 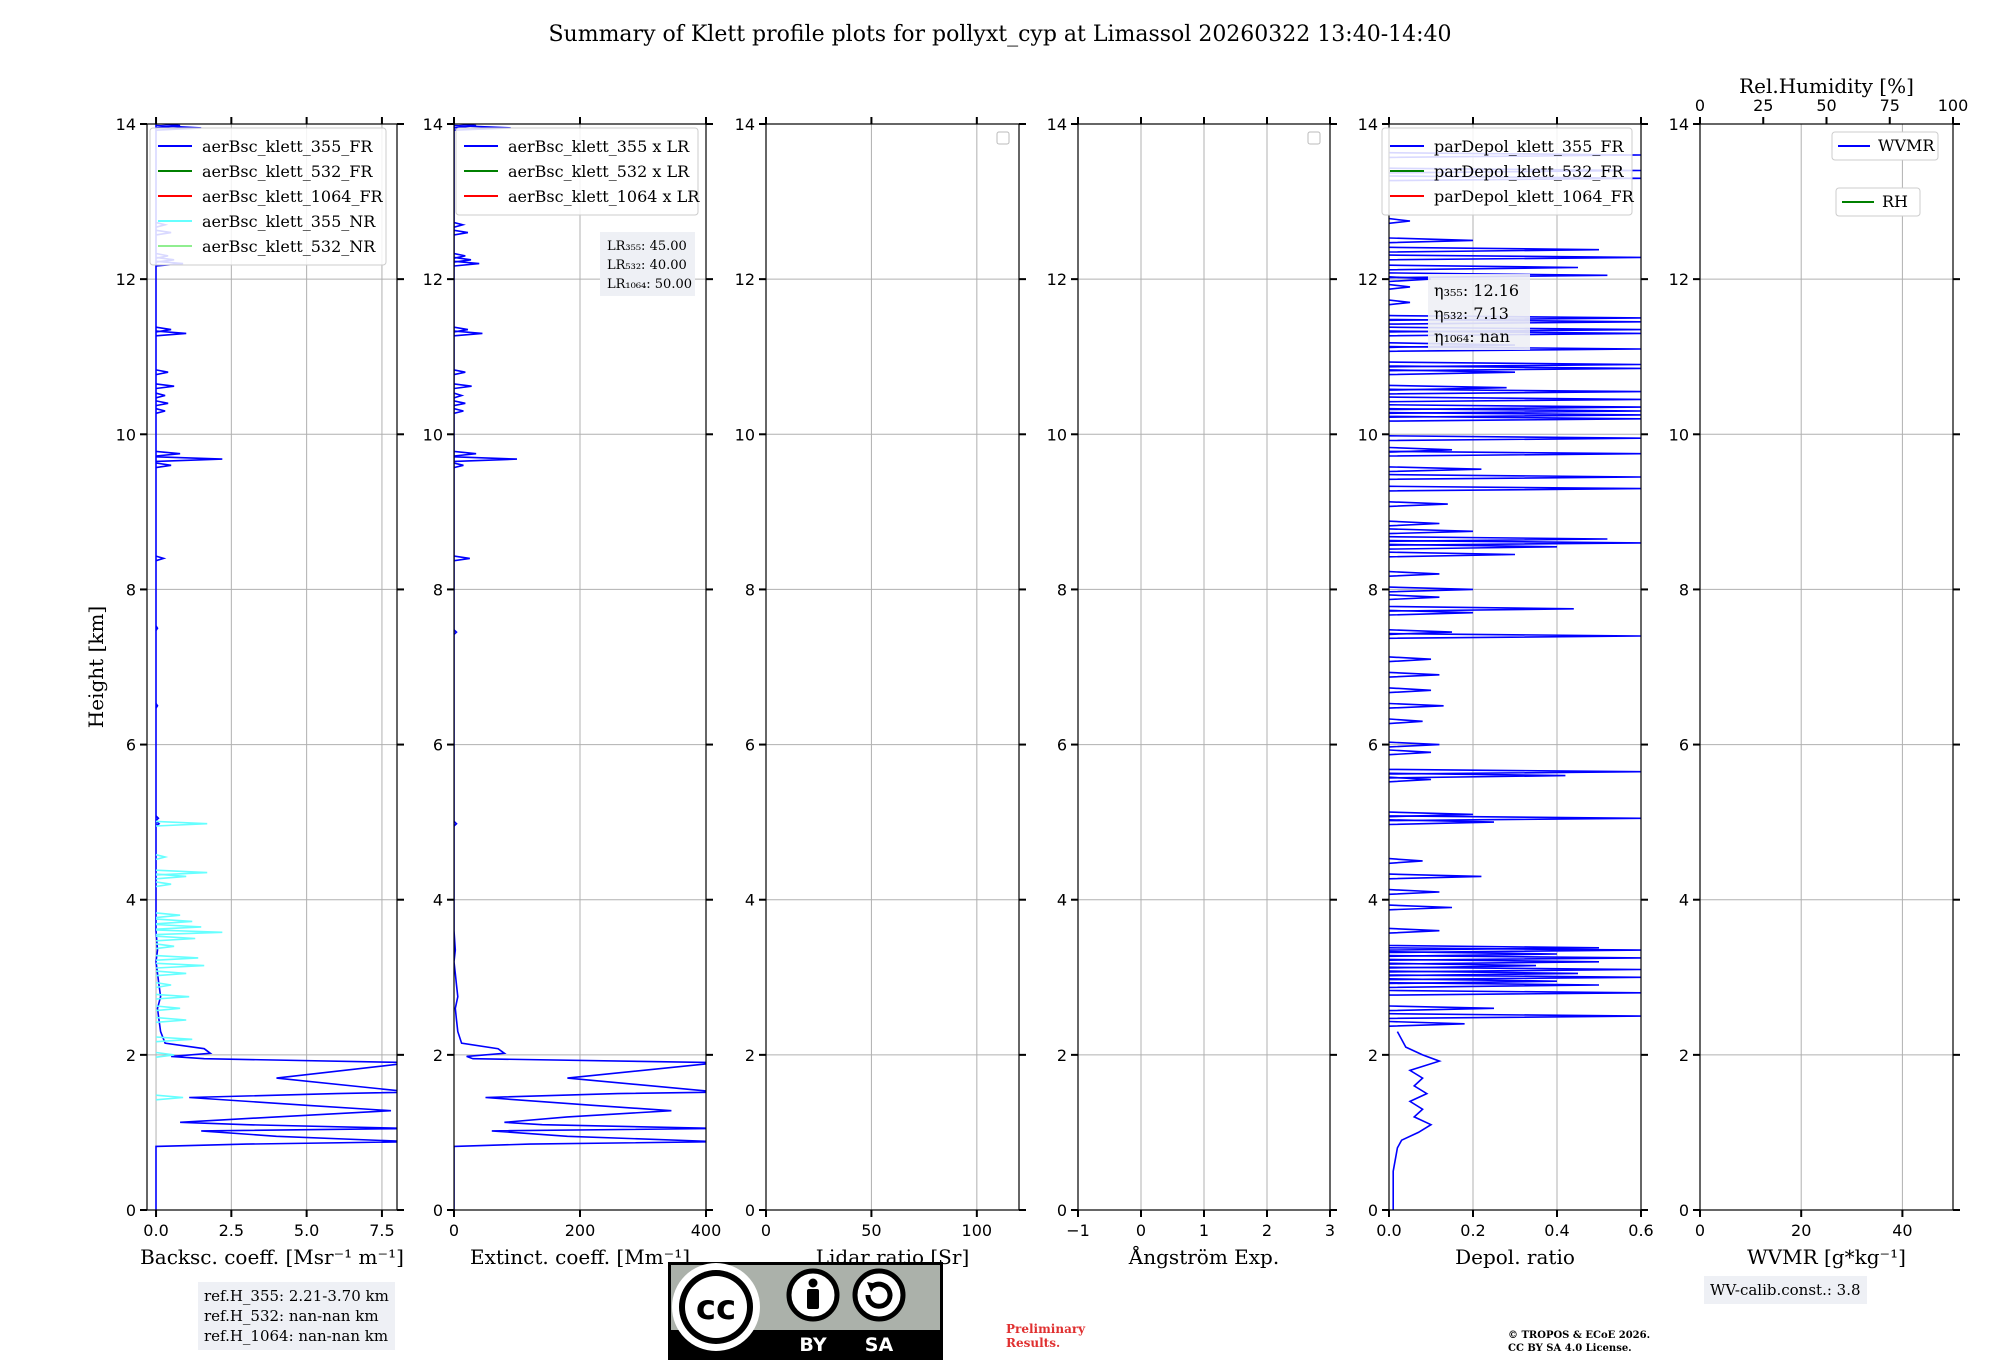 I want to click on ytick-label-wv-7: 14, so click(x=1679, y=124).